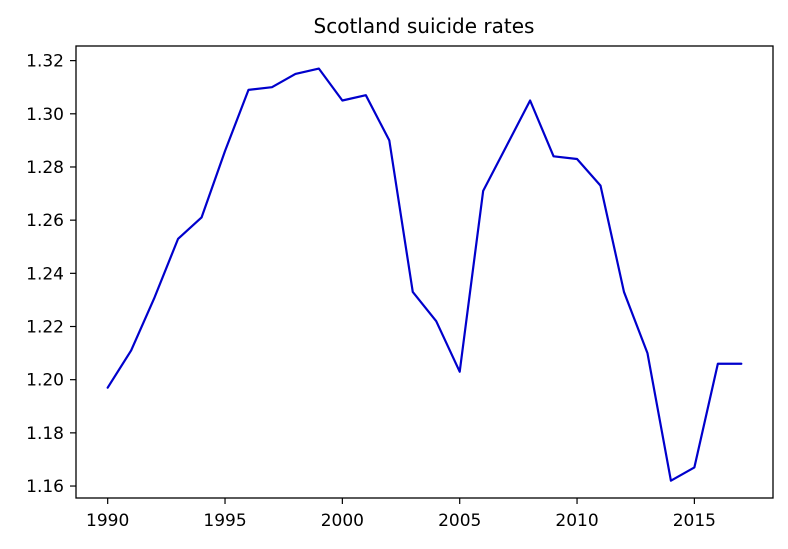 The width and height of the screenshot is (788, 549). What do you see at coordinates (459, 521) in the screenshot?
I see `x-tick-label: 2005` at bounding box center [459, 521].